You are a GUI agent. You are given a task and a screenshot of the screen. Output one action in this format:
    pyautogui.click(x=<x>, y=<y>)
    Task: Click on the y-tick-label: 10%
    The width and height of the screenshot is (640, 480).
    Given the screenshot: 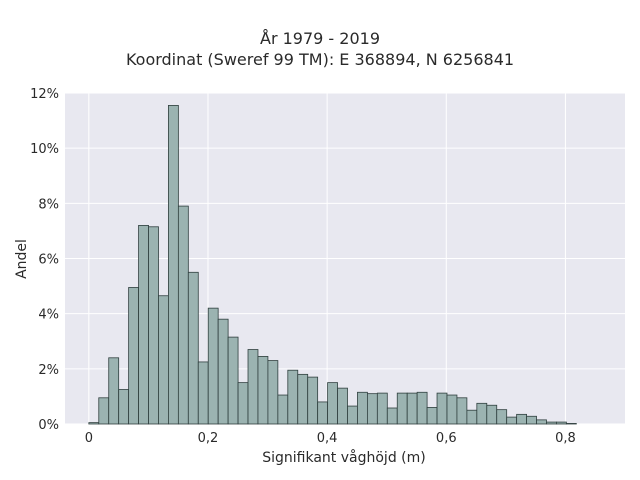 What is the action you would take?
    pyautogui.click(x=44, y=149)
    